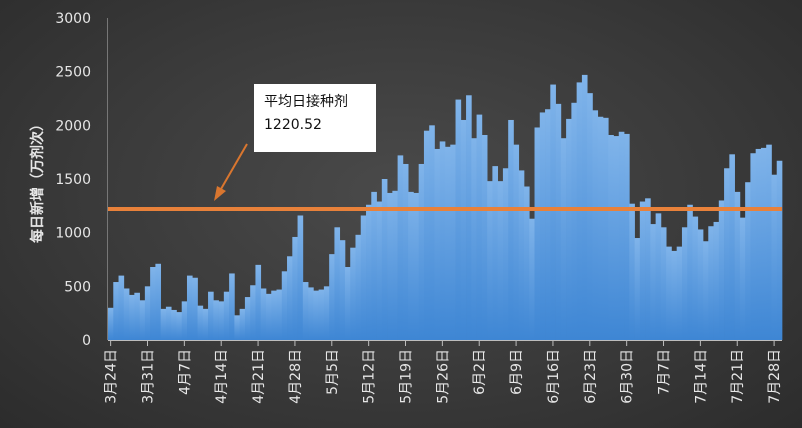 The image size is (802, 428). Describe the element at coordinates (665, 372) in the screenshot. I see `x-tick-label: 7月7日` at that location.